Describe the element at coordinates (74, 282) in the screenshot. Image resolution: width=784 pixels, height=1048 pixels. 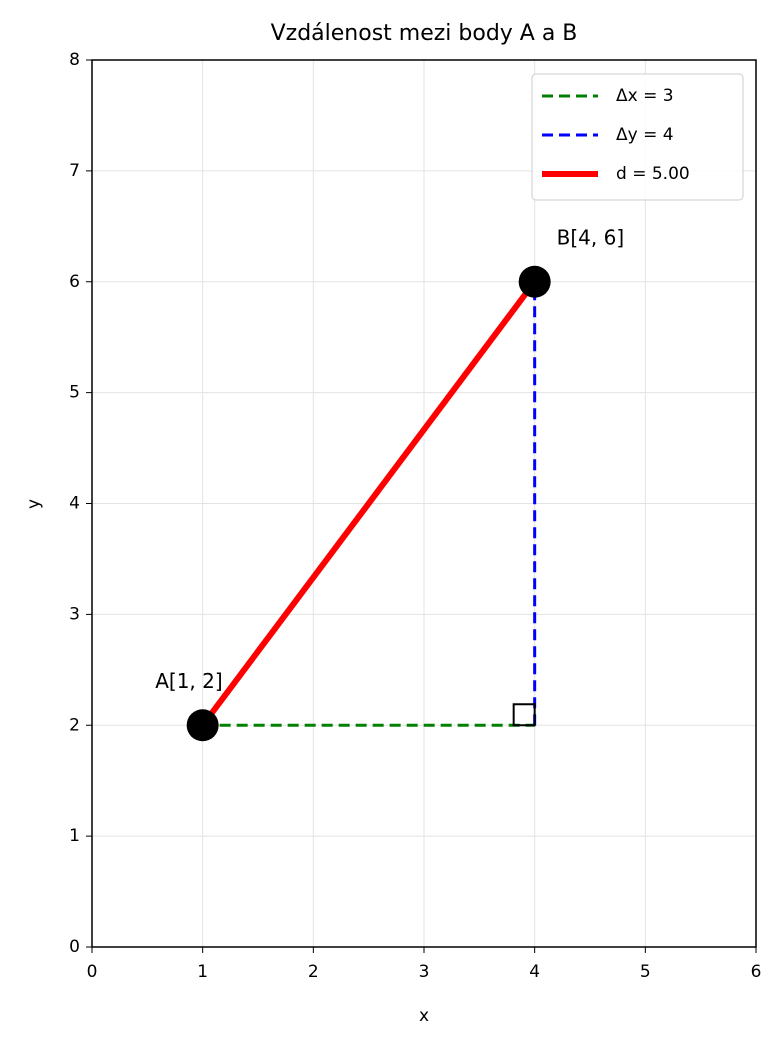
I see `y-tick-label: 6` at that location.